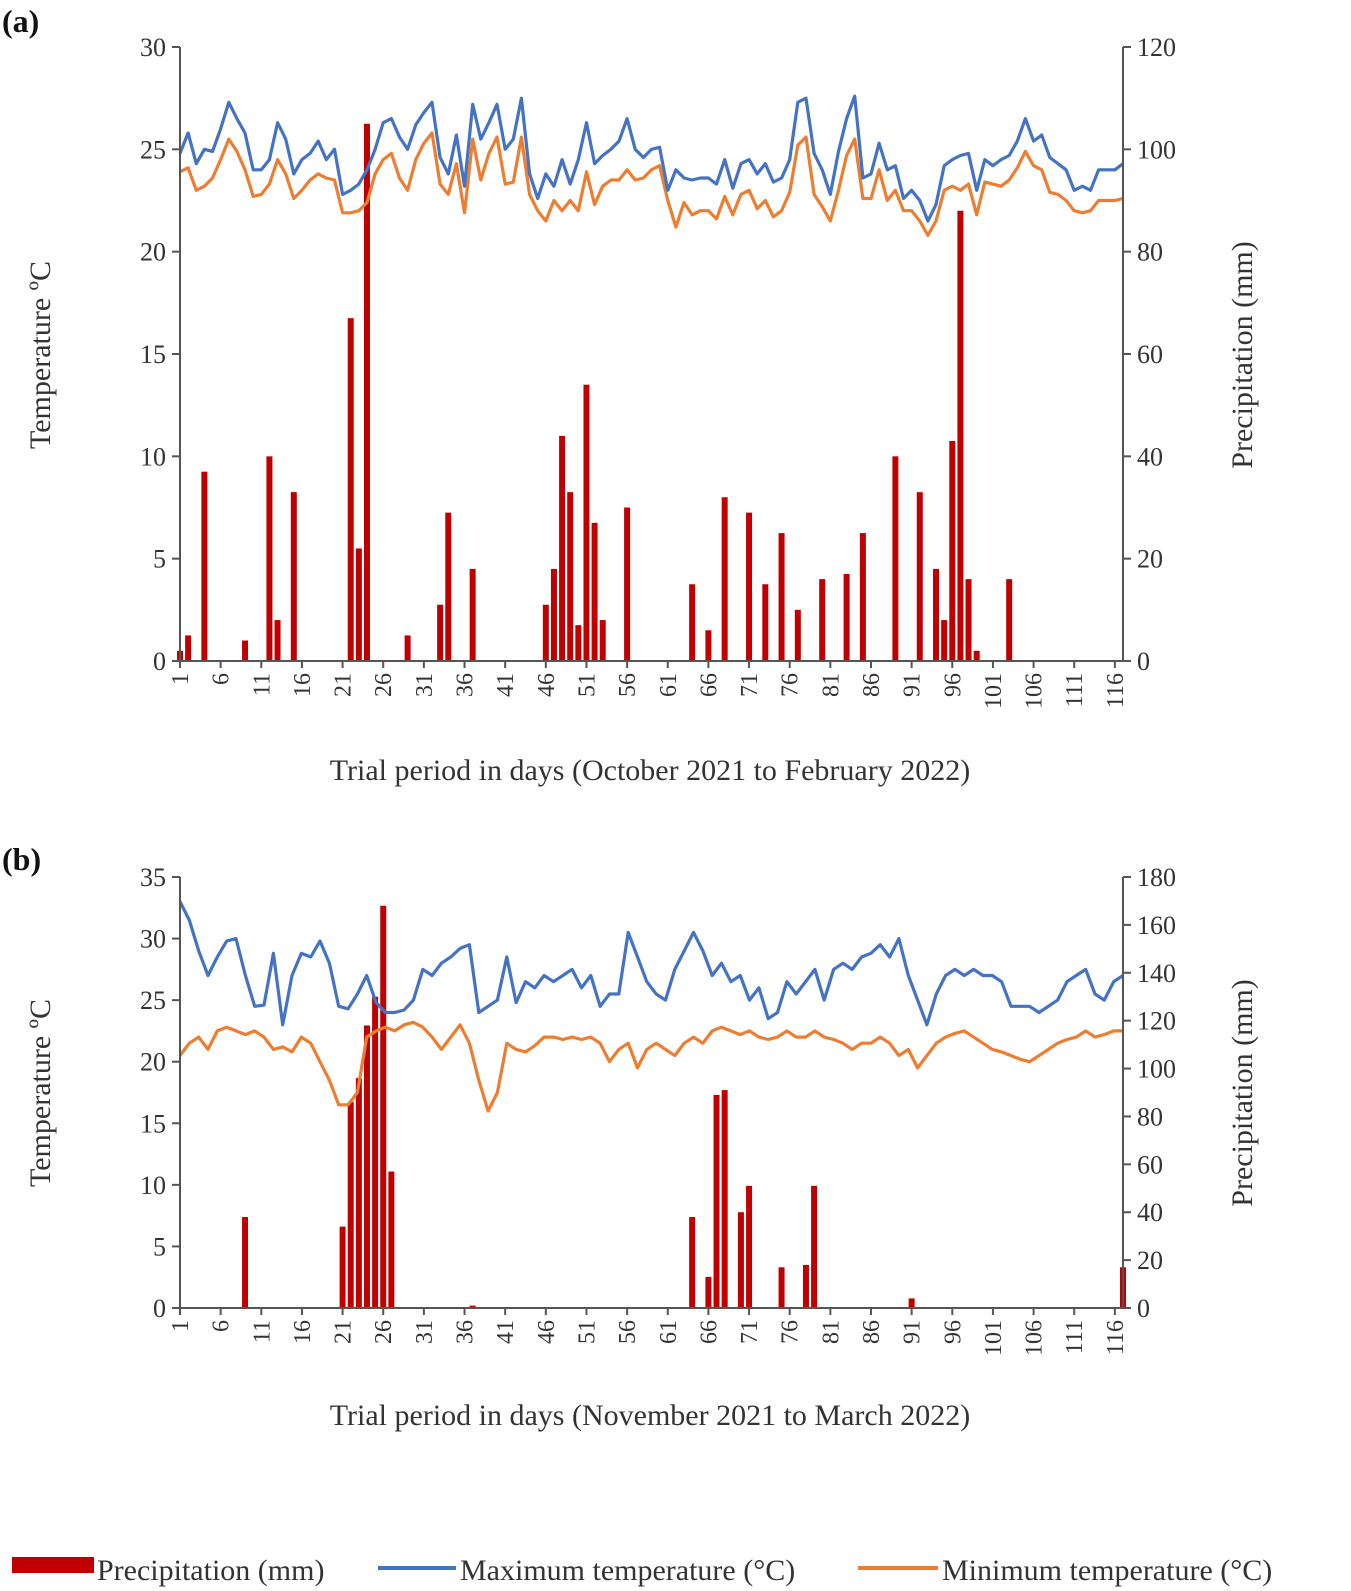 Image resolution: width=1351 pixels, height=1591 pixels. Describe the element at coordinates (994, 1338) in the screenshot. I see `x-tick-label: 101` at that location.